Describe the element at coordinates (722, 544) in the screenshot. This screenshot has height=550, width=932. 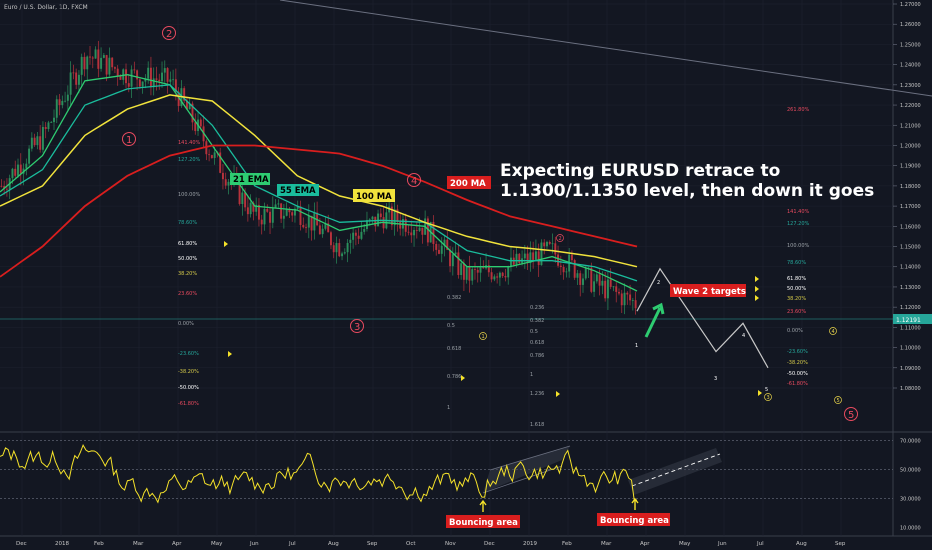
I see `time-tick-label: Jun` at that location.